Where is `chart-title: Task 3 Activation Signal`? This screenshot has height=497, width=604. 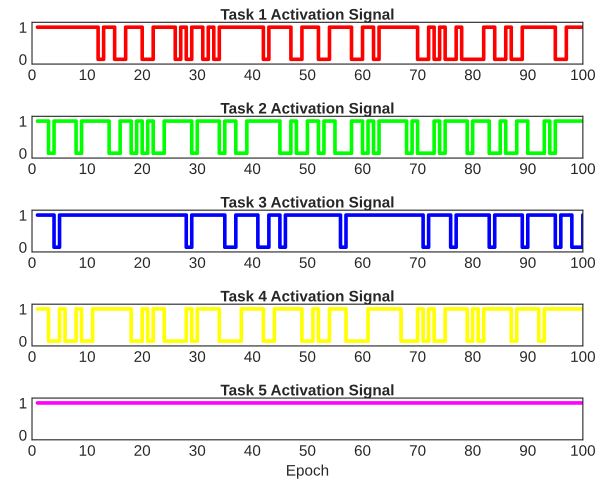 chart-title: Task 3 Activation Signal is located at coordinates (307, 203).